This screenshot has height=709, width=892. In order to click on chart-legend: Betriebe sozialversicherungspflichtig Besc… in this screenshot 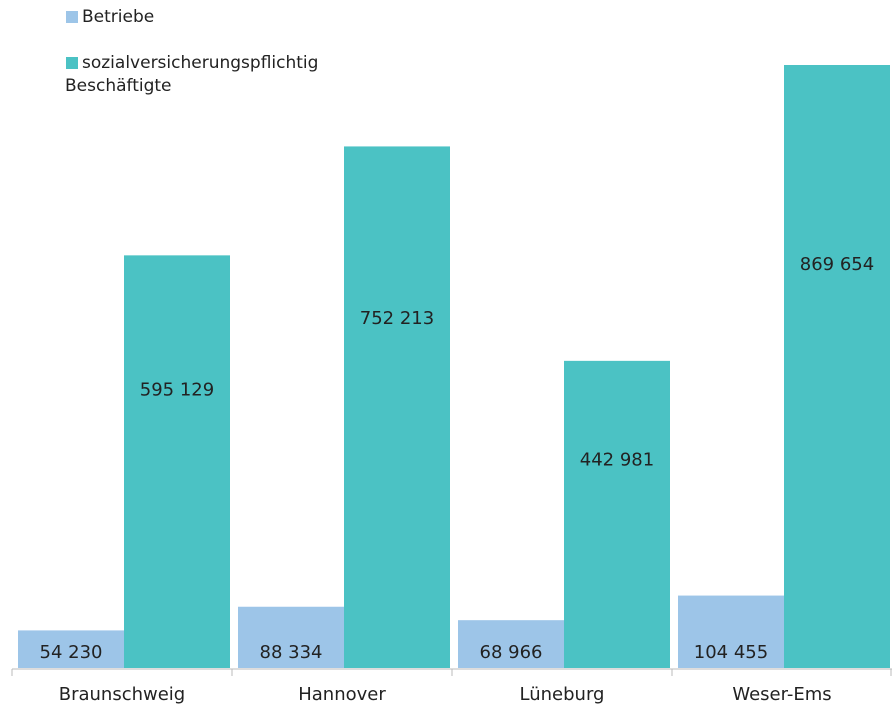, I will do `click(191, 51)`.